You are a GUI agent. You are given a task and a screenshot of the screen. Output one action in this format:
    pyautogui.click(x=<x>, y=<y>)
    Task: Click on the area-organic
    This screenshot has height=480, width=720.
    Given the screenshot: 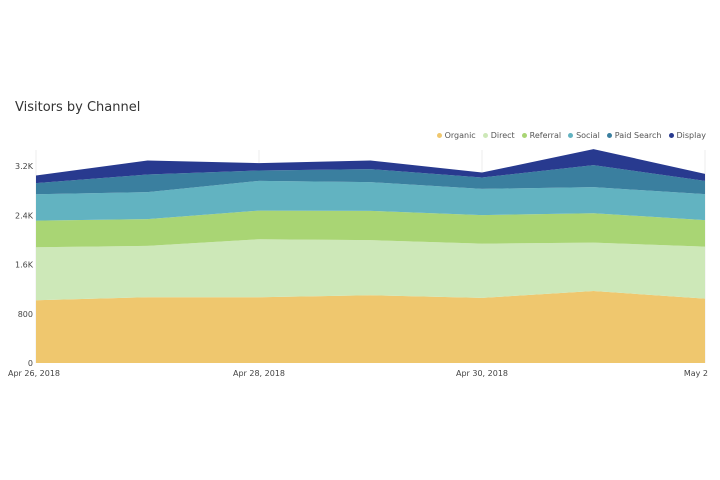 What is the action you would take?
    pyautogui.click(x=370, y=326)
    